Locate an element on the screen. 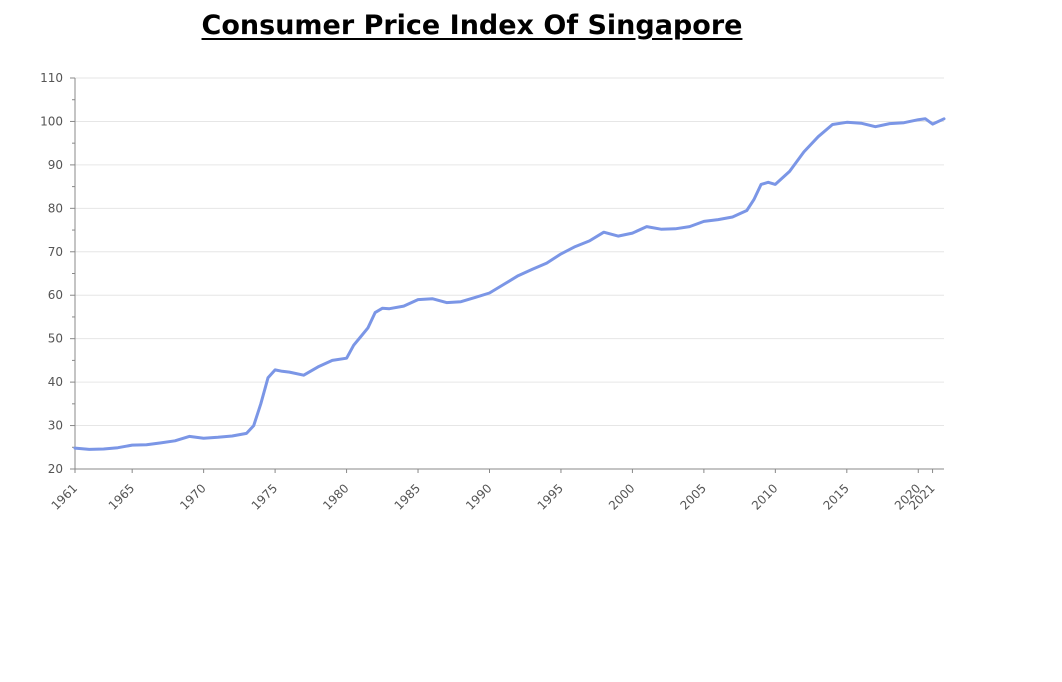  y-axis-ticks: 20 30 40 50 60 70 80 90 100 110 is located at coordinates (51, 273).